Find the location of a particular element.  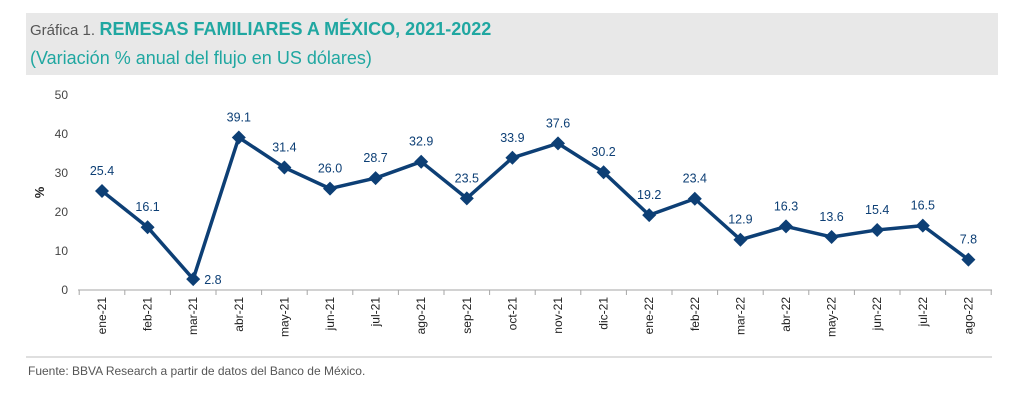

data-label: 23.5 is located at coordinates (467, 178).